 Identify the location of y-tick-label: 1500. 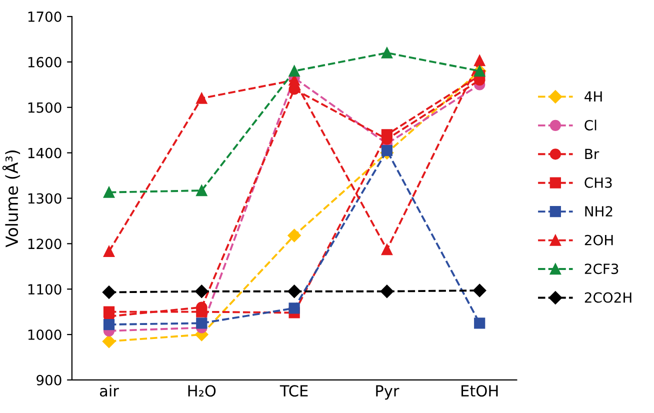
(45, 107).